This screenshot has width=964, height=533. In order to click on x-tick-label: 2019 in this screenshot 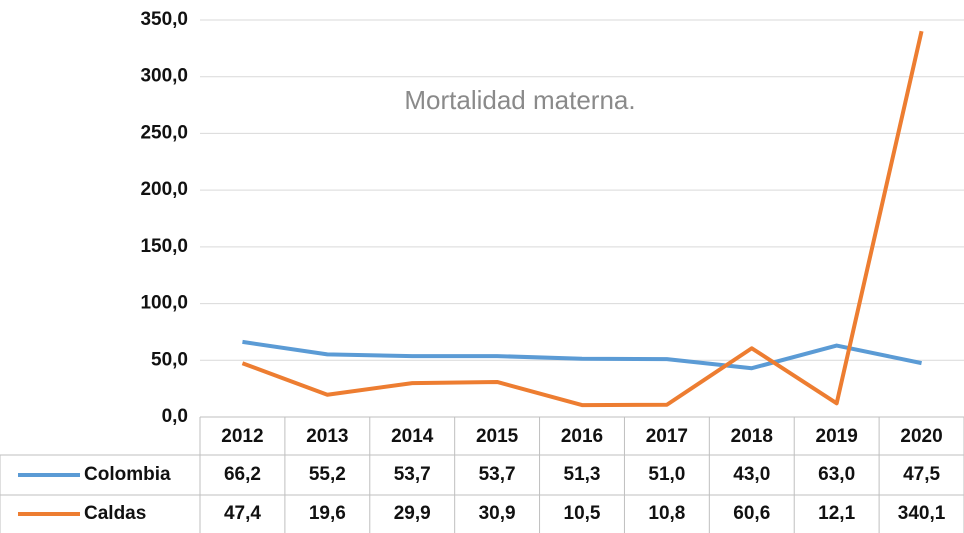, I will do `click(837, 436)`.